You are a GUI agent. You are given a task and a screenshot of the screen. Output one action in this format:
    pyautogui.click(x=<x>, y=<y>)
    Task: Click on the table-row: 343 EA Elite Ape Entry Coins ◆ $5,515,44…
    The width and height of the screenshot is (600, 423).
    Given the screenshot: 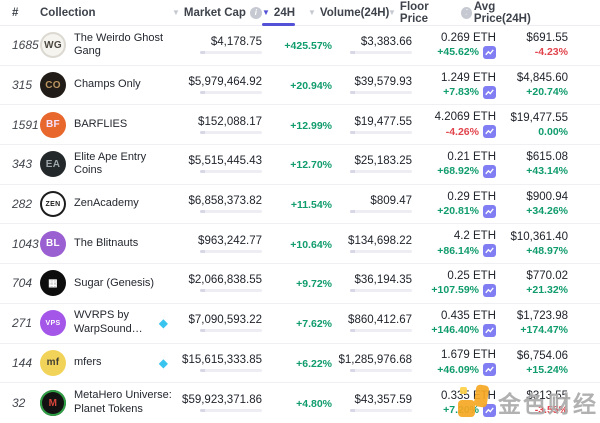 What is the action you would take?
    pyautogui.click(x=300, y=165)
    